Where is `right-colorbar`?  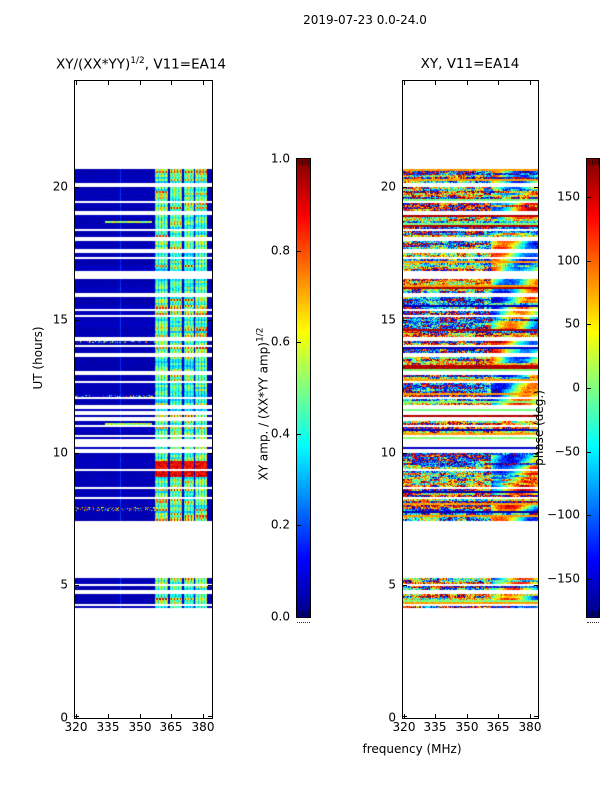
right-colorbar is located at coordinates (593, 388).